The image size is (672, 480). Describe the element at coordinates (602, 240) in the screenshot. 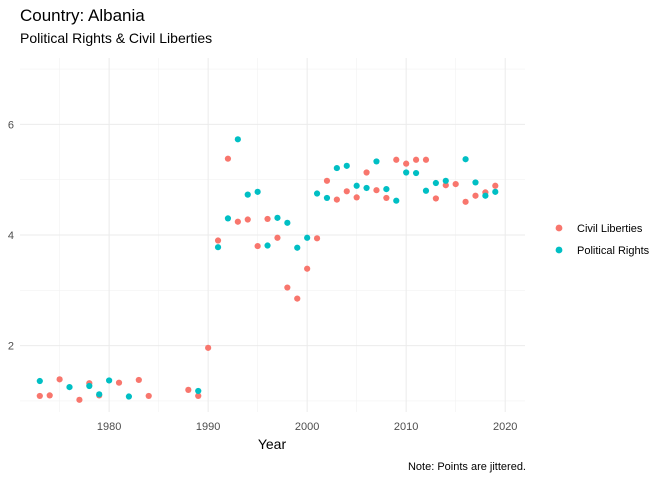

I see `legend: Civil Liberties Political Rights` at that location.